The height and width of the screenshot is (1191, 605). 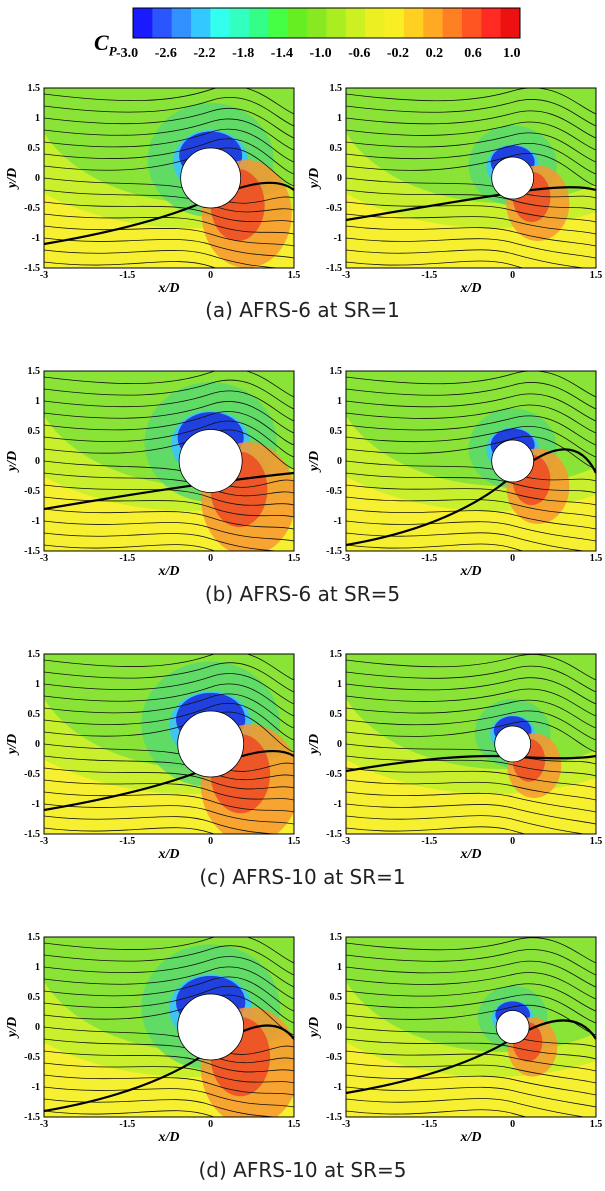 What do you see at coordinates (105, 44) in the screenshot?
I see `cp-symbol: CP` at bounding box center [105, 44].